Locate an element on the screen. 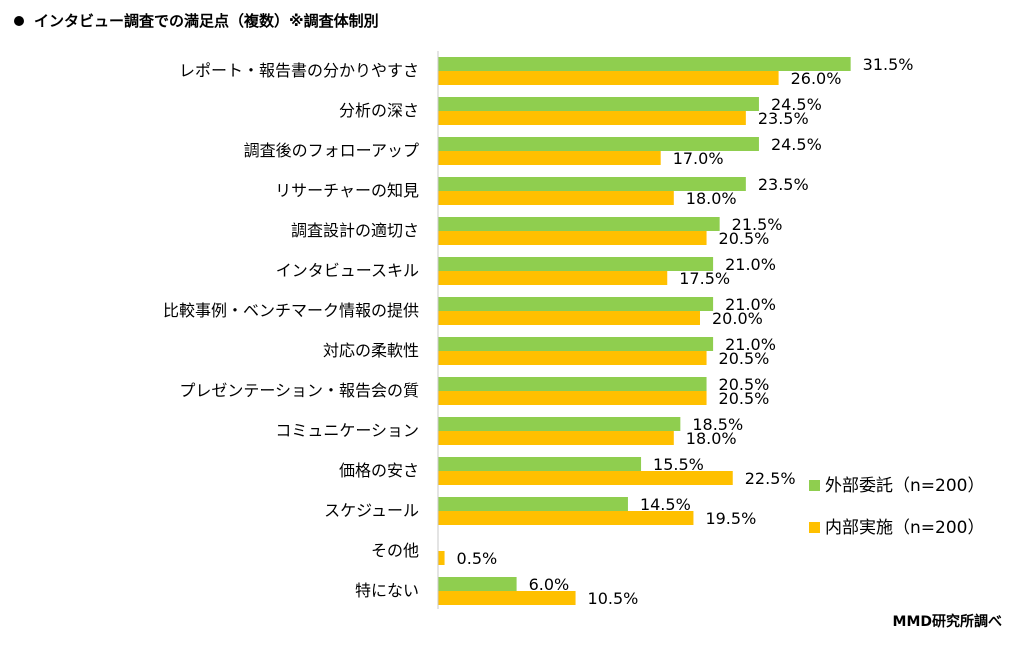 The image size is (1016, 649). category-label: スケジュール is located at coordinates (371, 510).